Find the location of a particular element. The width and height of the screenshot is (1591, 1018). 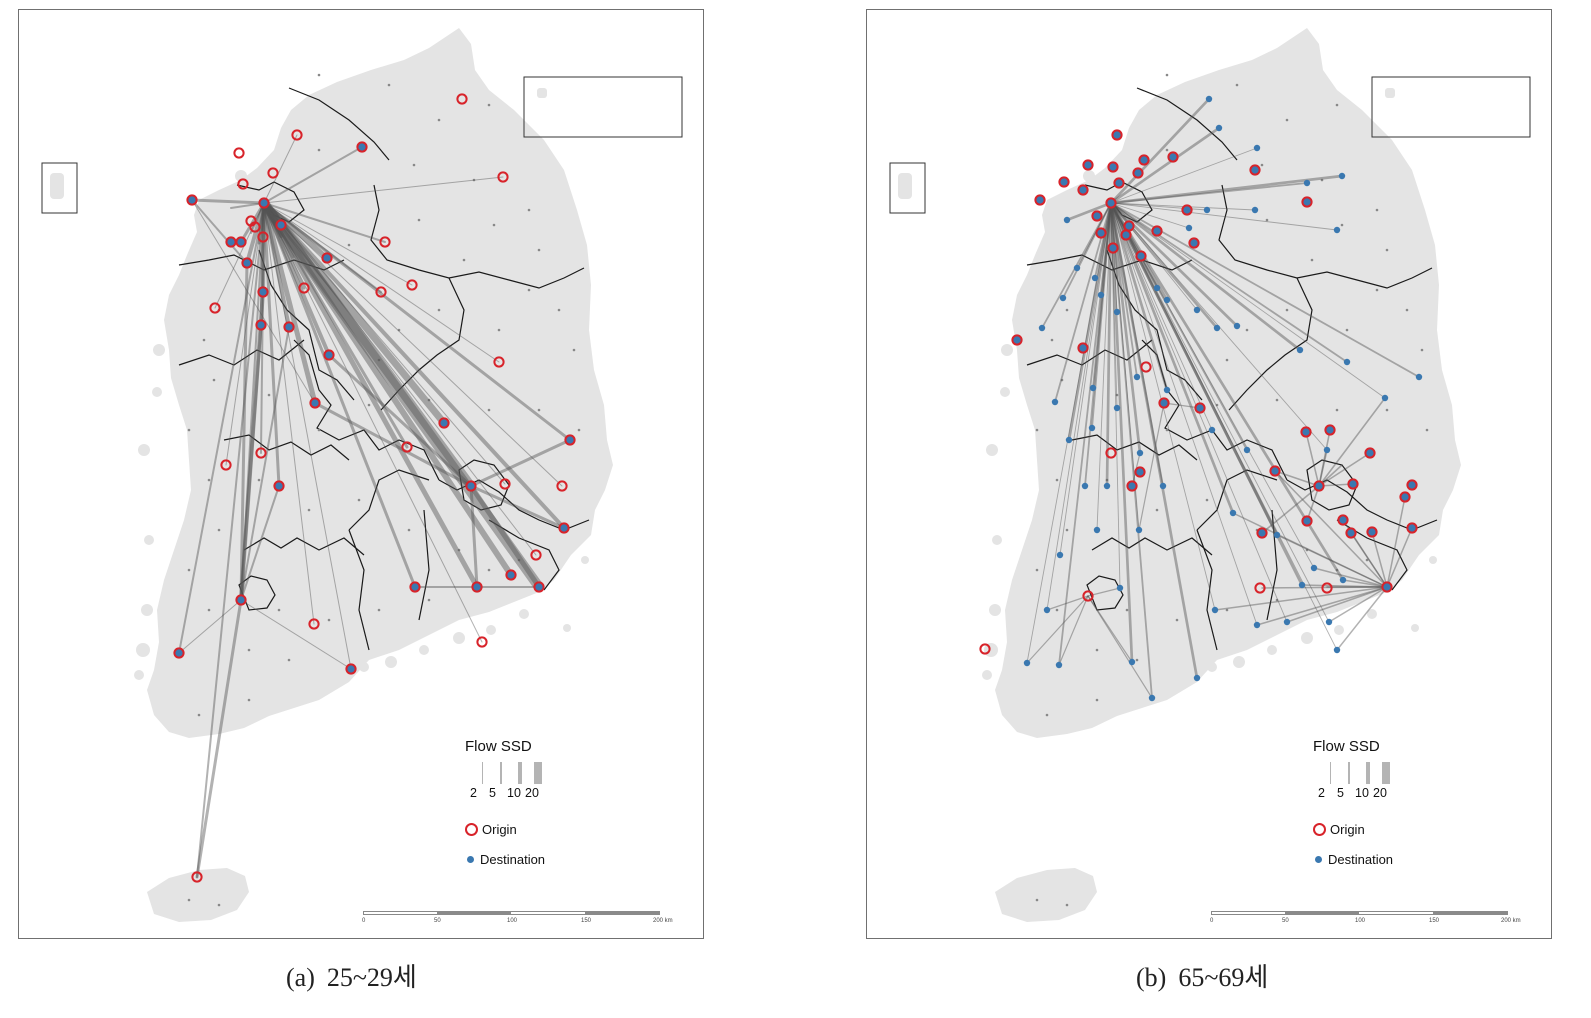

flow-width-label: 20 is located at coordinates (1380, 793).